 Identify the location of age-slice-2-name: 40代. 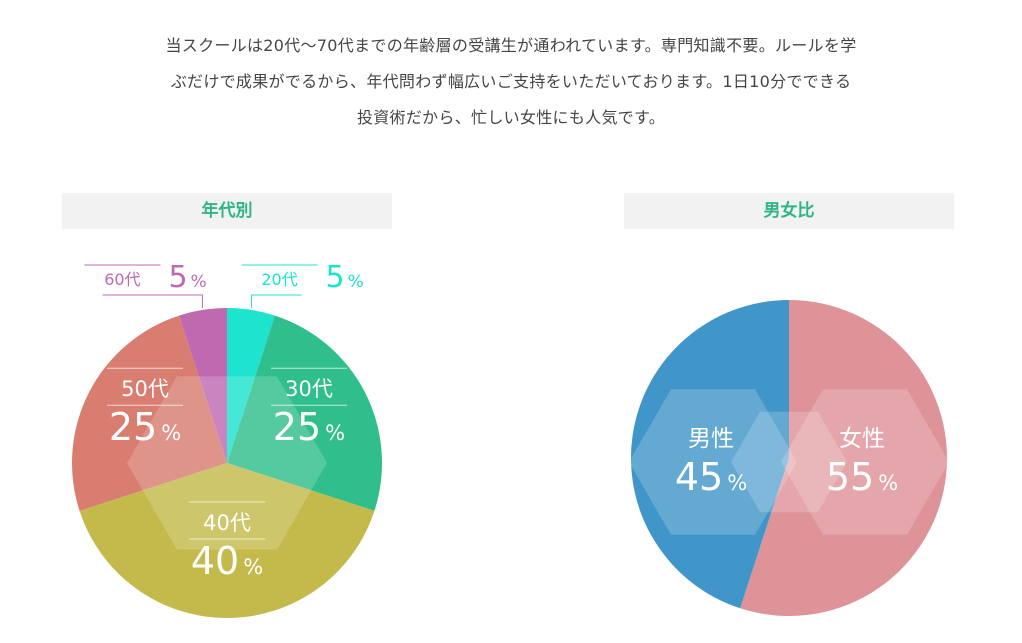
(227, 523).